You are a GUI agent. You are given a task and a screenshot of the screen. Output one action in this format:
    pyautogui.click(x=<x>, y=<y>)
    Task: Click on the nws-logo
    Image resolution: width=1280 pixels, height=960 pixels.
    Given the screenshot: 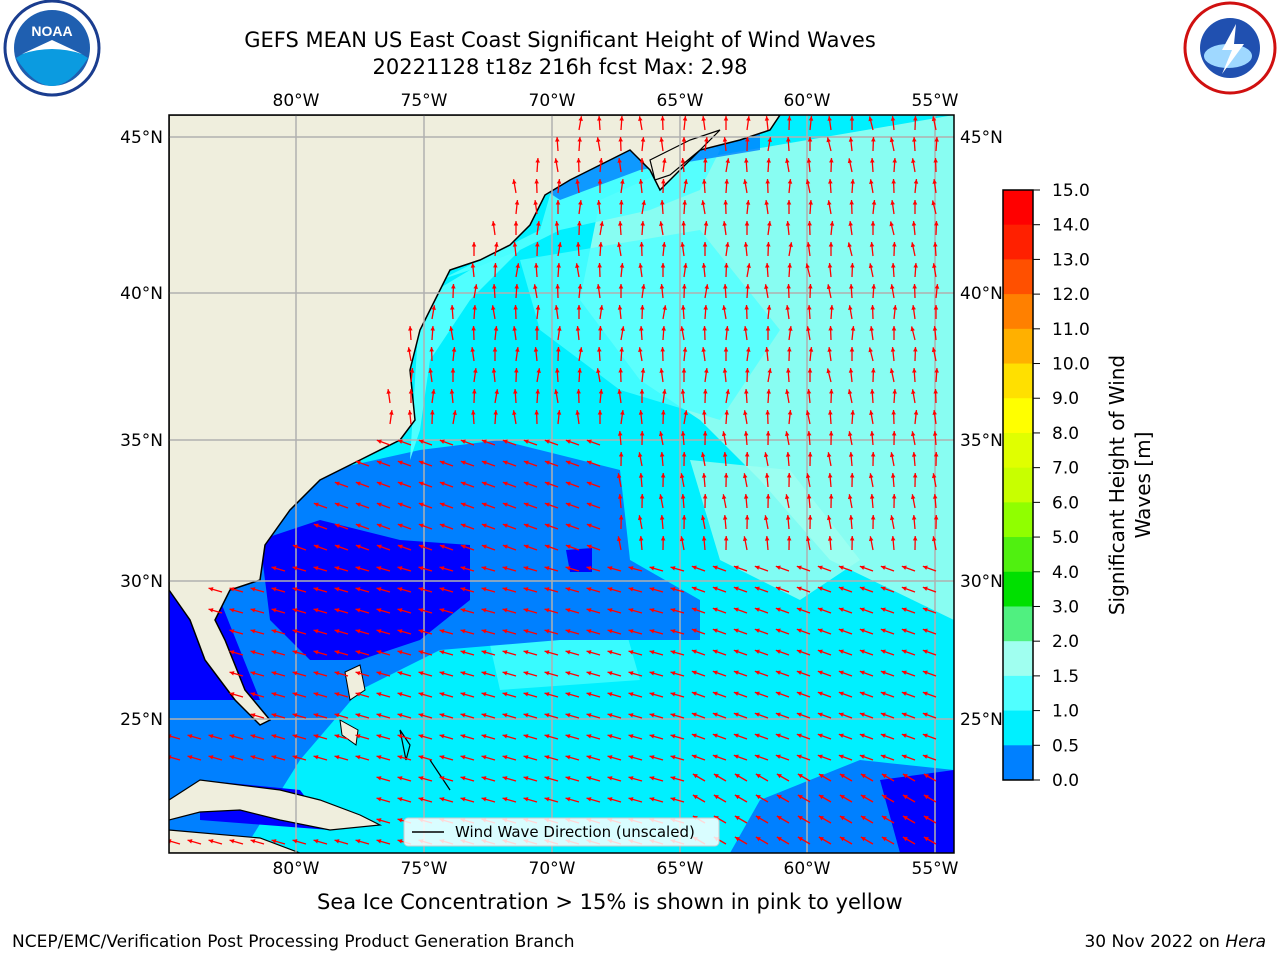 What is the action you would take?
    pyautogui.click(x=1230, y=48)
    